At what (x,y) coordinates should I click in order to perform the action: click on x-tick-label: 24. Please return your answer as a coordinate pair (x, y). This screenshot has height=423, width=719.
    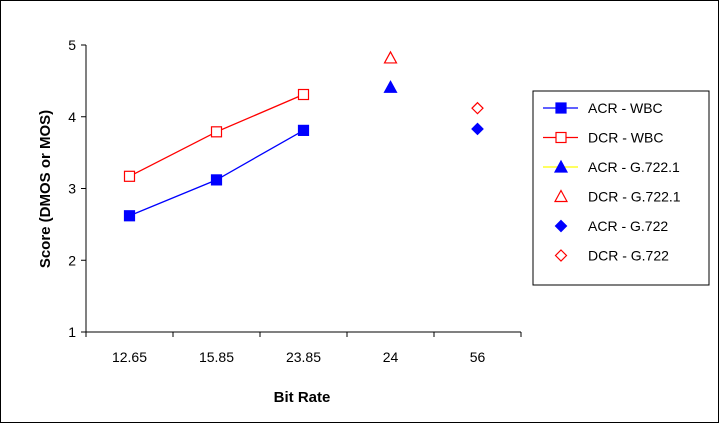
    Looking at the image, I should click on (391, 357).